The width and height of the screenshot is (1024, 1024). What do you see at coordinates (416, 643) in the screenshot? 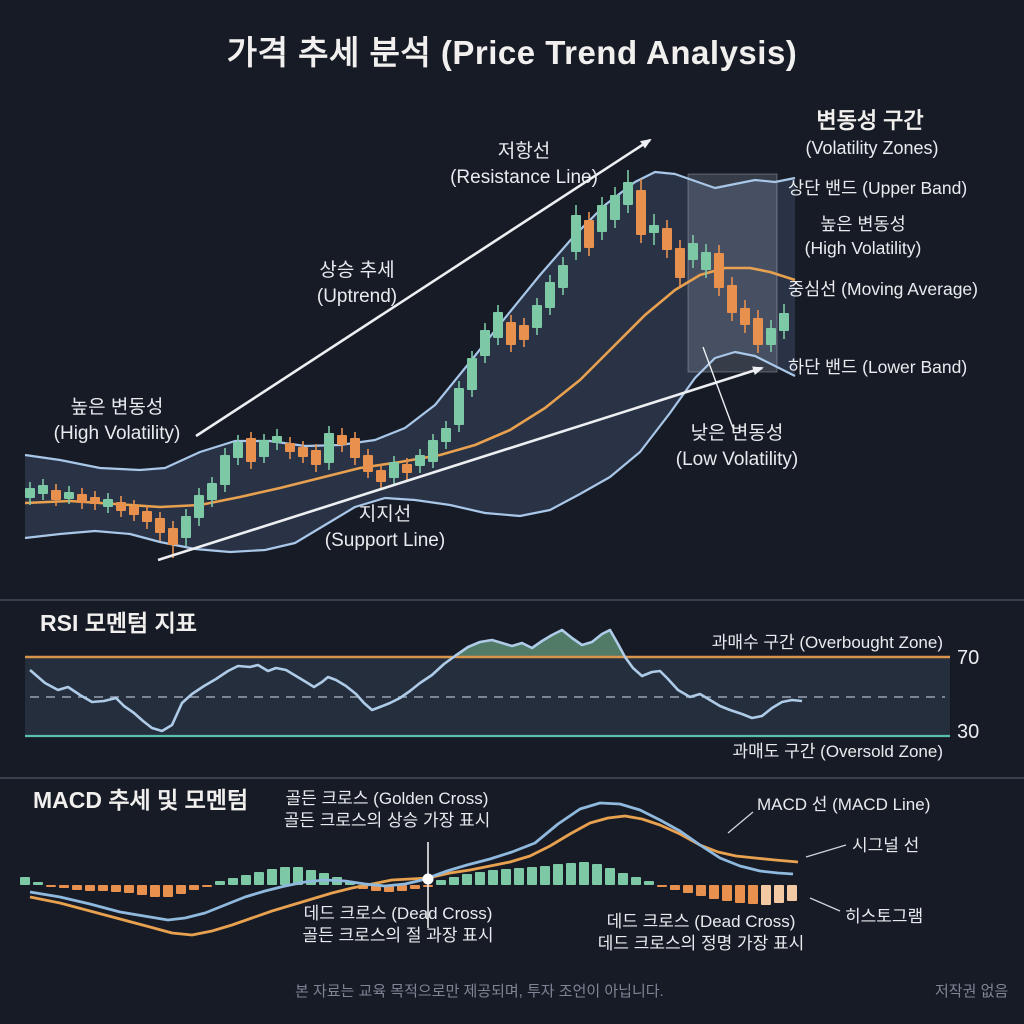
I see `overbought-fill` at bounding box center [416, 643].